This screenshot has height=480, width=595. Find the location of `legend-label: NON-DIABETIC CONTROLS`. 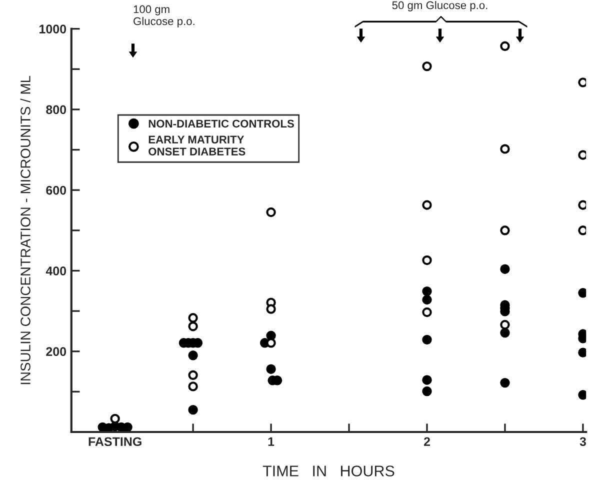

legend-label: NON-DIABETIC CONTROLS is located at coordinates (221, 124).